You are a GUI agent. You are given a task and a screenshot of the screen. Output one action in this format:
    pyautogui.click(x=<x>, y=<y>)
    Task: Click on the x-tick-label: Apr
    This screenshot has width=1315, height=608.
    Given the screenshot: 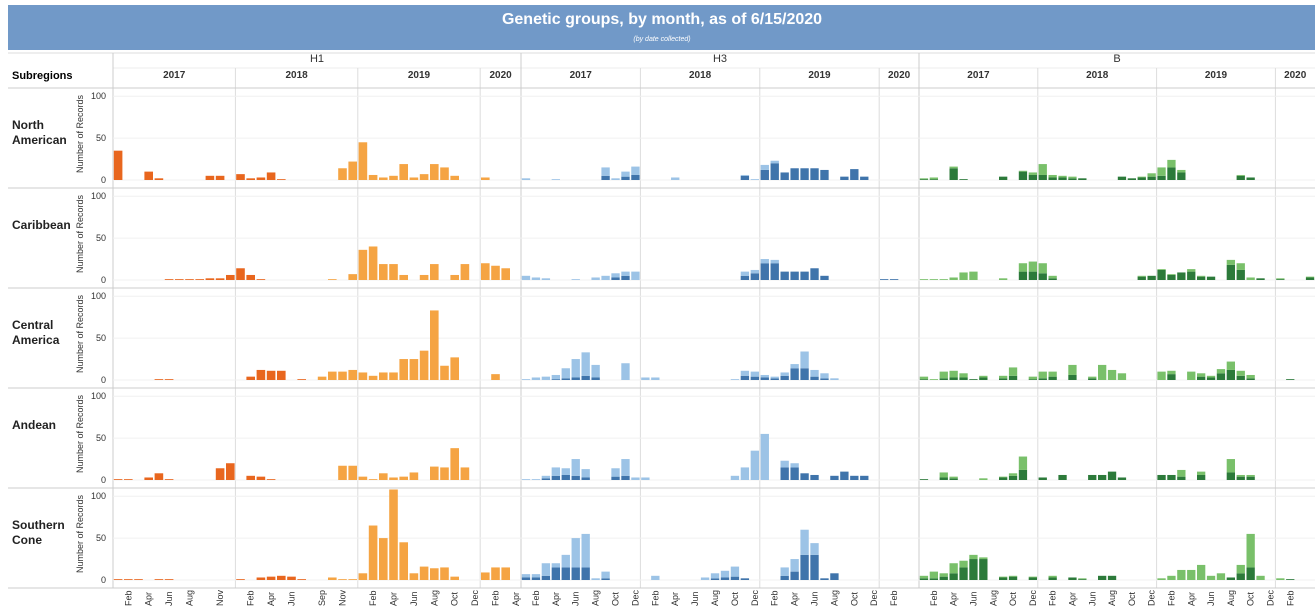 What is the action you would take?
    pyautogui.click(x=954, y=599)
    